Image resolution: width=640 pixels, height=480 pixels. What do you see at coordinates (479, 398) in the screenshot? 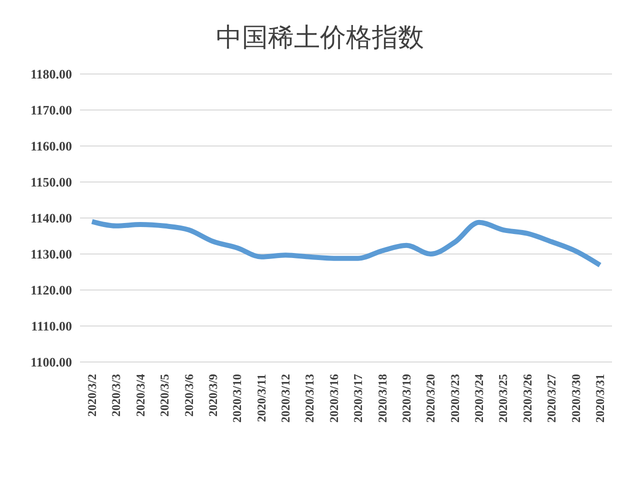
I see `x-tick-label: 2020/3/24` at bounding box center [479, 398].